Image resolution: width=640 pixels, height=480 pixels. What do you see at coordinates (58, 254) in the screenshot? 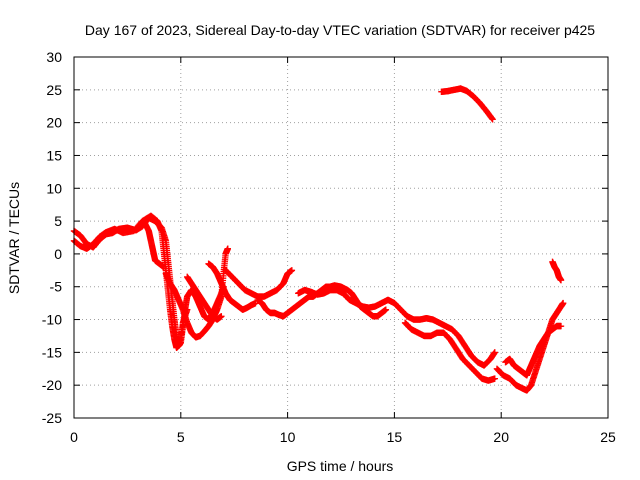
I see `y-tick-label: 0` at bounding box center [58, 254].